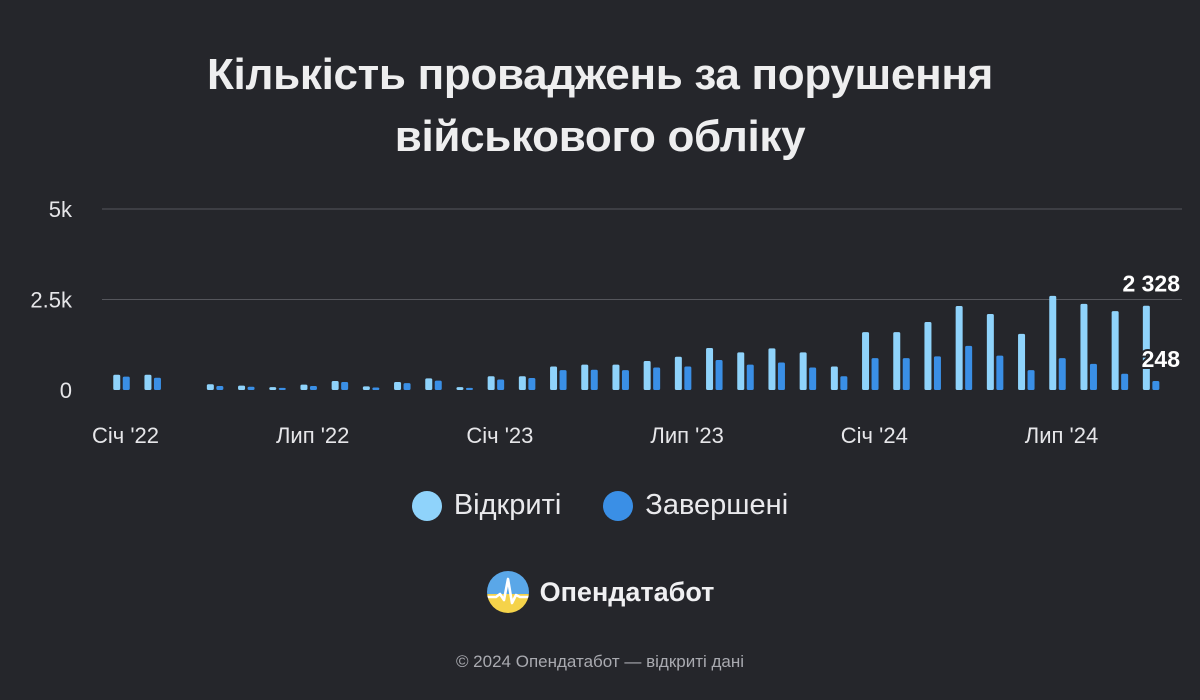  Describe the element at coordinates (717, 505) in the screenshot. I see `legend-label-closed: Завершені` at that location.